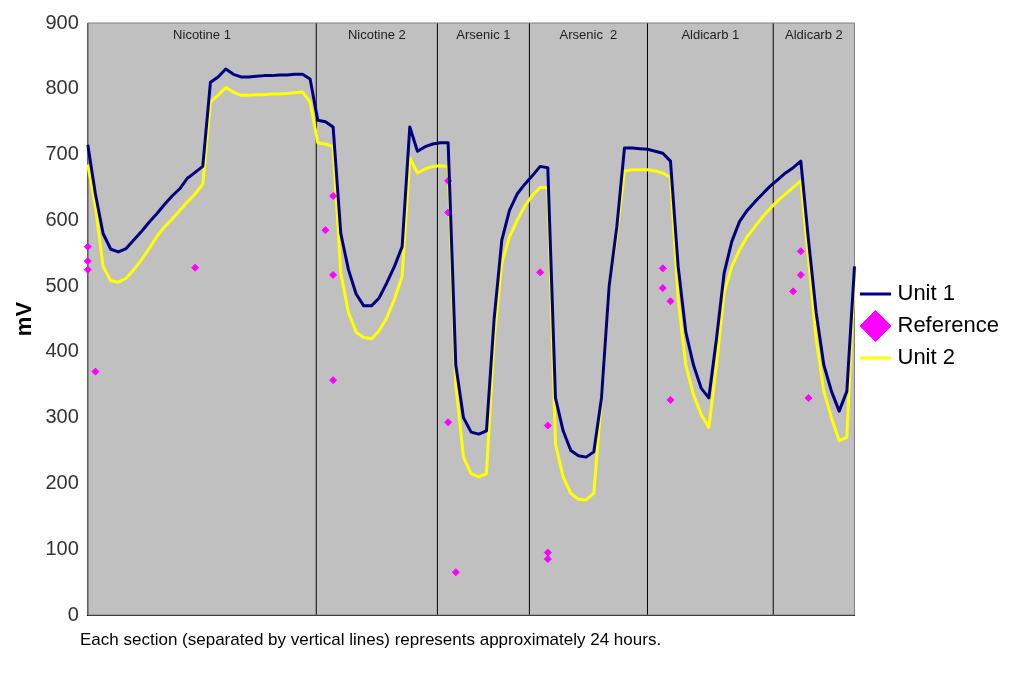 This screenshot has height=675, width=1021. Describe the element at coordinates (62, 218) in the screenshot. I see `y-tick-label: 600` at that location.